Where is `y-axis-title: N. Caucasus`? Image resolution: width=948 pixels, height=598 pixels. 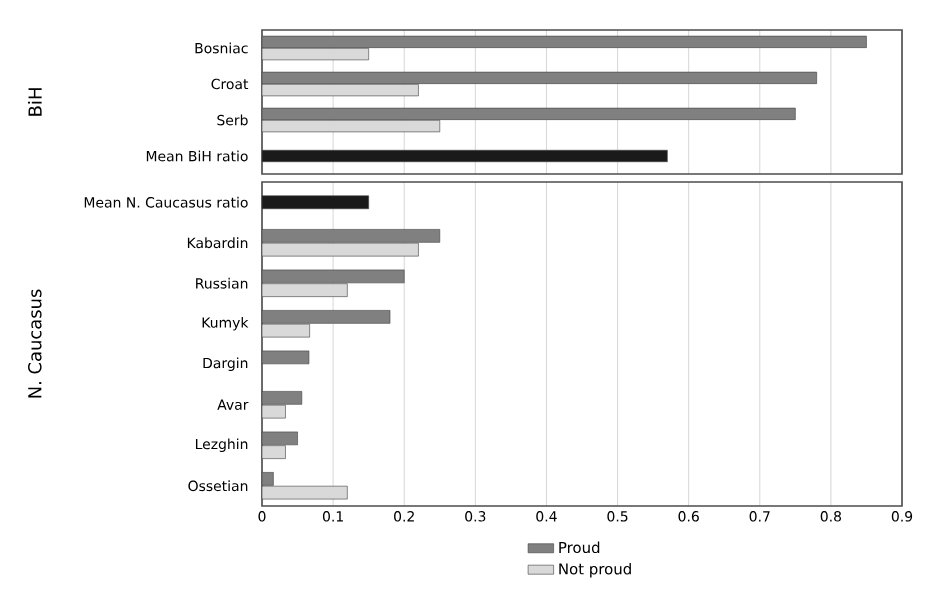
y-axis-title: N. Caucasus is located at coordinates (35, 343).